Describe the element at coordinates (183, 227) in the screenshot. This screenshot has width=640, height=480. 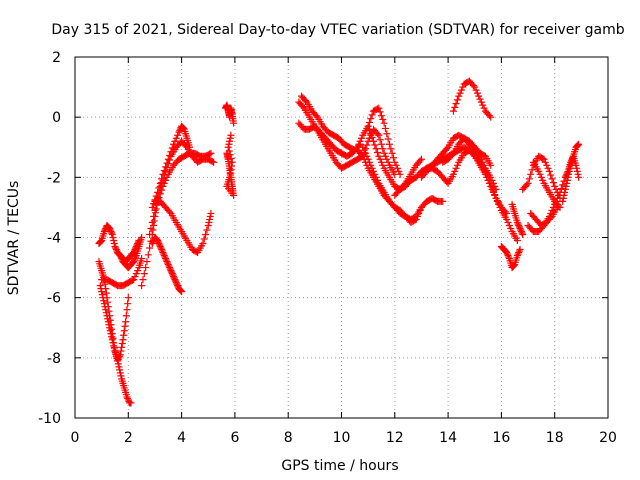
I see `series-arc9` at that location.